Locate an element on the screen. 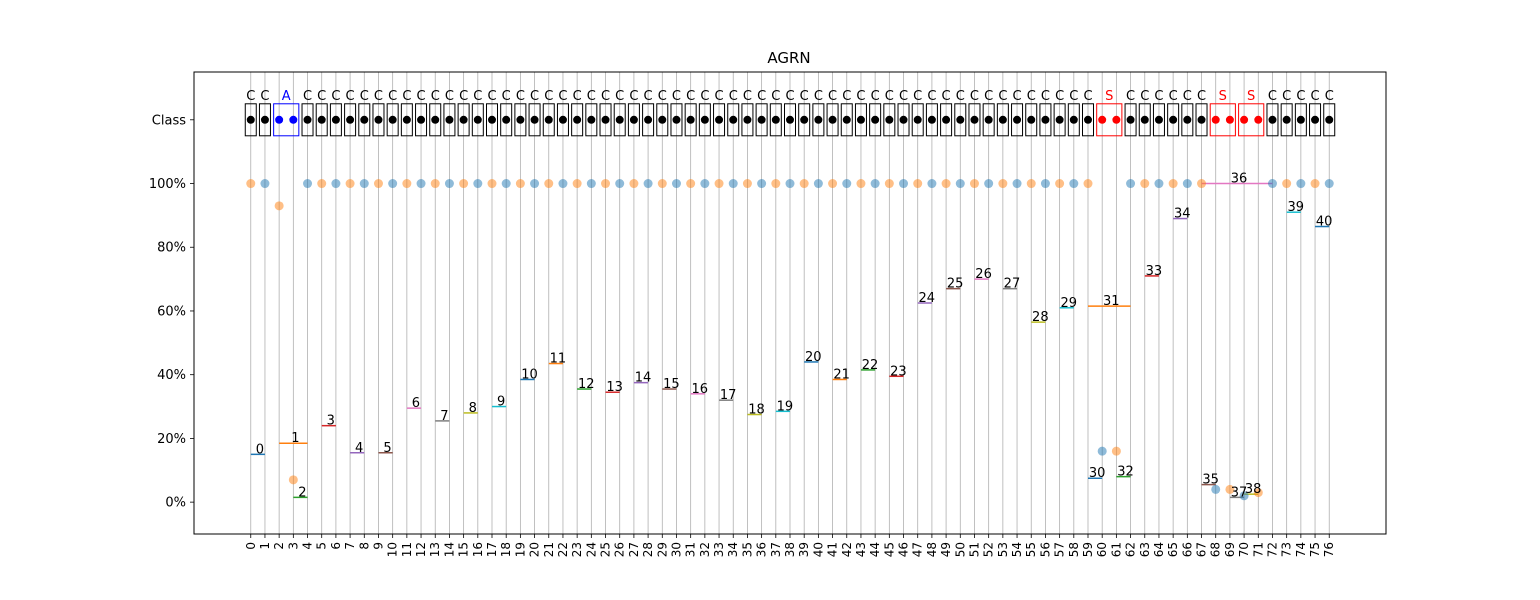  x-tick-label: 39 is located at coordinates (804, 549).